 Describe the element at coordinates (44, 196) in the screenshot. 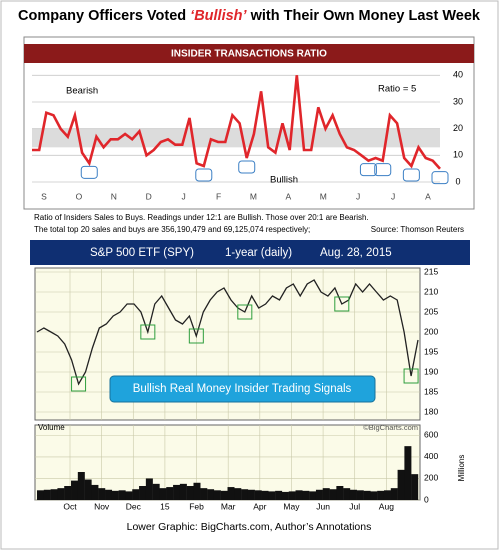

I see `x-tick-label: S` at that location.